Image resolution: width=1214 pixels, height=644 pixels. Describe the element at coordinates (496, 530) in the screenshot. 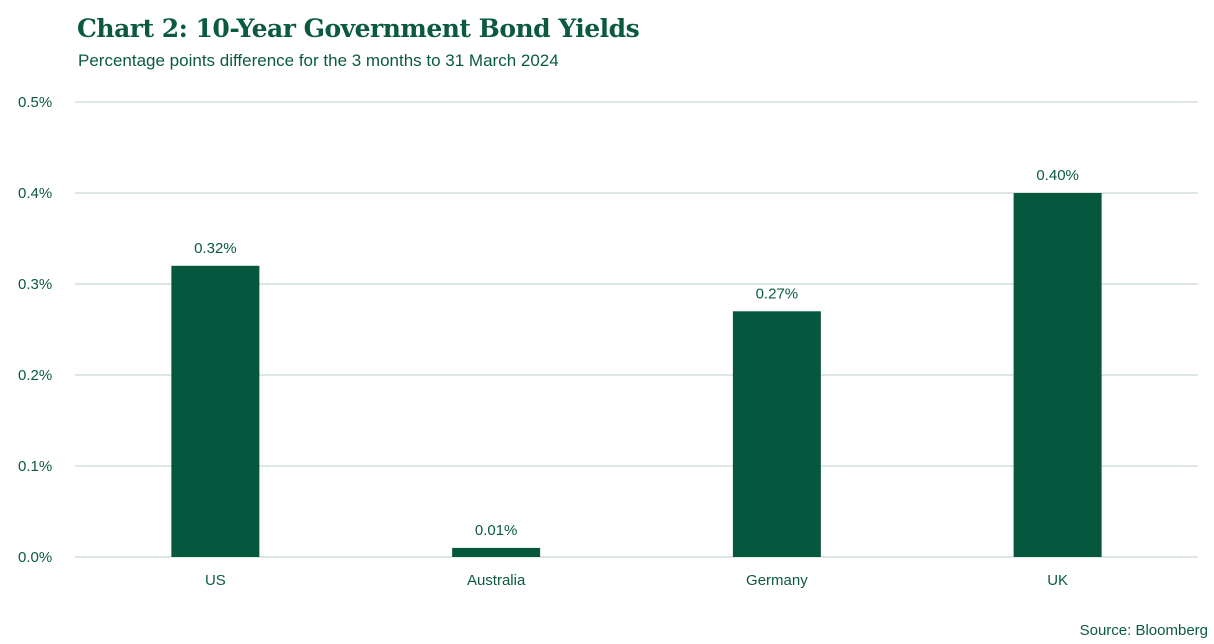

I see `data-label: 0.01%` at that location.